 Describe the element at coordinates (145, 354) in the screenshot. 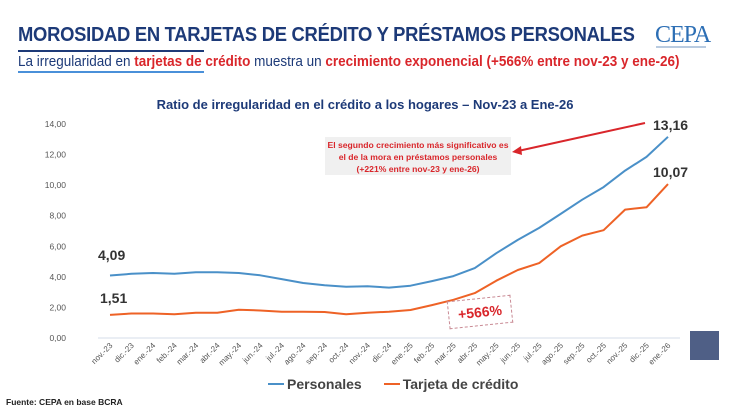

I see `x-tick-label: ene.-24` at that location.